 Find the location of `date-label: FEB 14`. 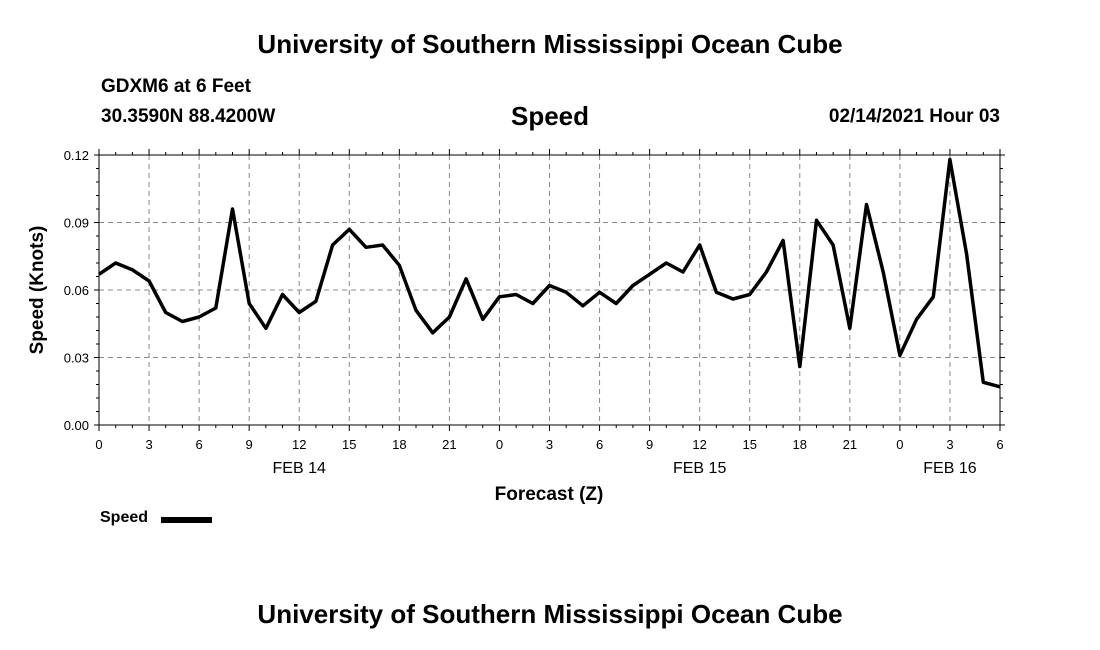

date-label: FEB 14 is located at coordinates (299, 468).